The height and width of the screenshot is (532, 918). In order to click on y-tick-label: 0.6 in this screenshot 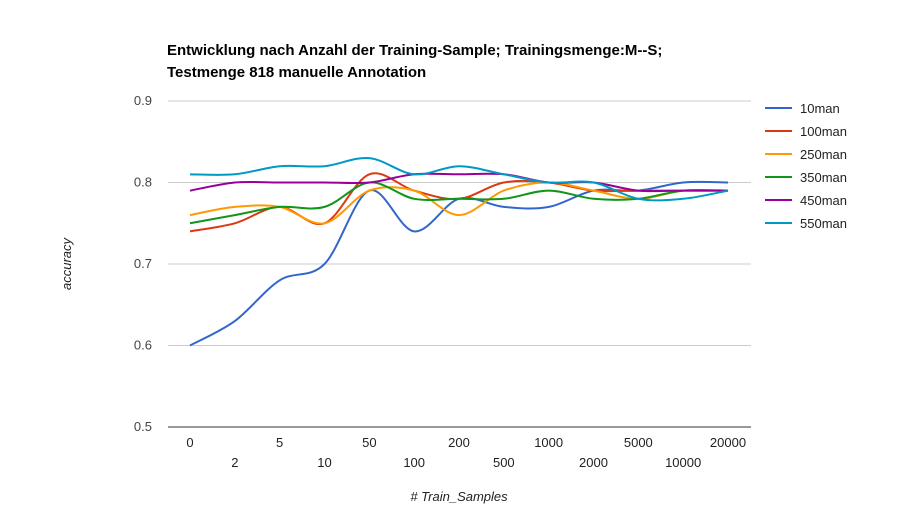, I will do `click(143, 345)`.